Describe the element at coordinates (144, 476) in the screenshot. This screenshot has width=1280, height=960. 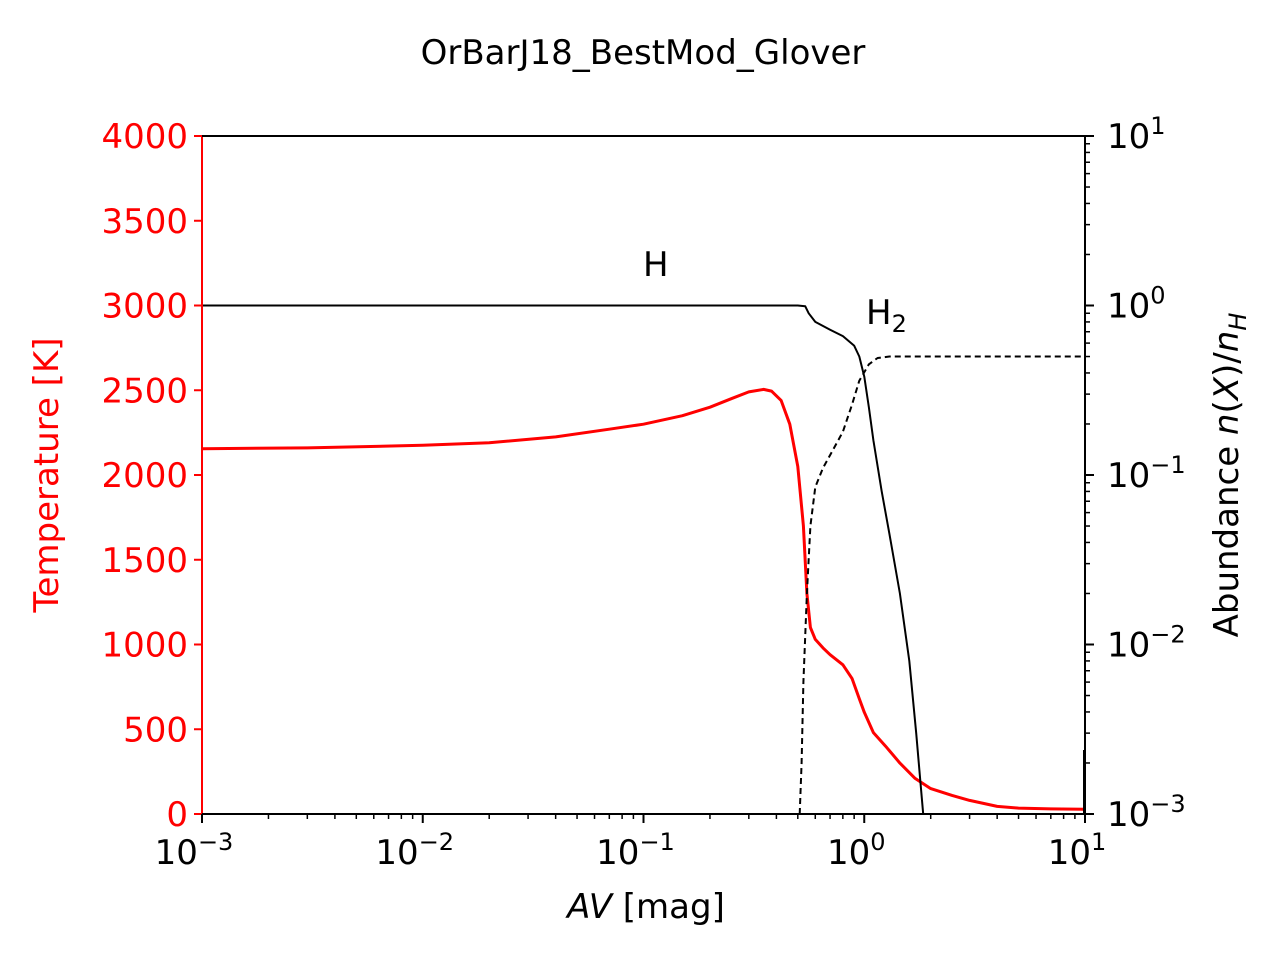
I see `y-left-tick-label: 2000` at that location.